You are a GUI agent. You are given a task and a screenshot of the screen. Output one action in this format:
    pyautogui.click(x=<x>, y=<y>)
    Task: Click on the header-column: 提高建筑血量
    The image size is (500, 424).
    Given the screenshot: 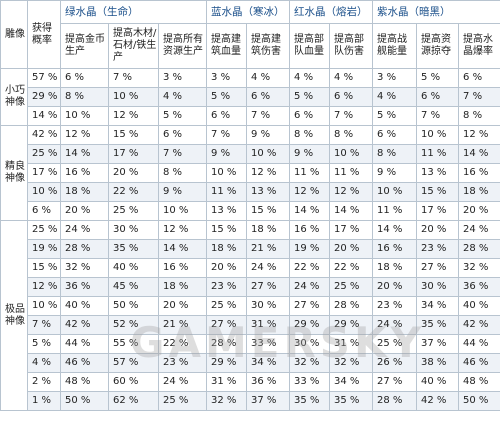 What is the action you would take?
    pyautogui.click(x=227, y=46)
    